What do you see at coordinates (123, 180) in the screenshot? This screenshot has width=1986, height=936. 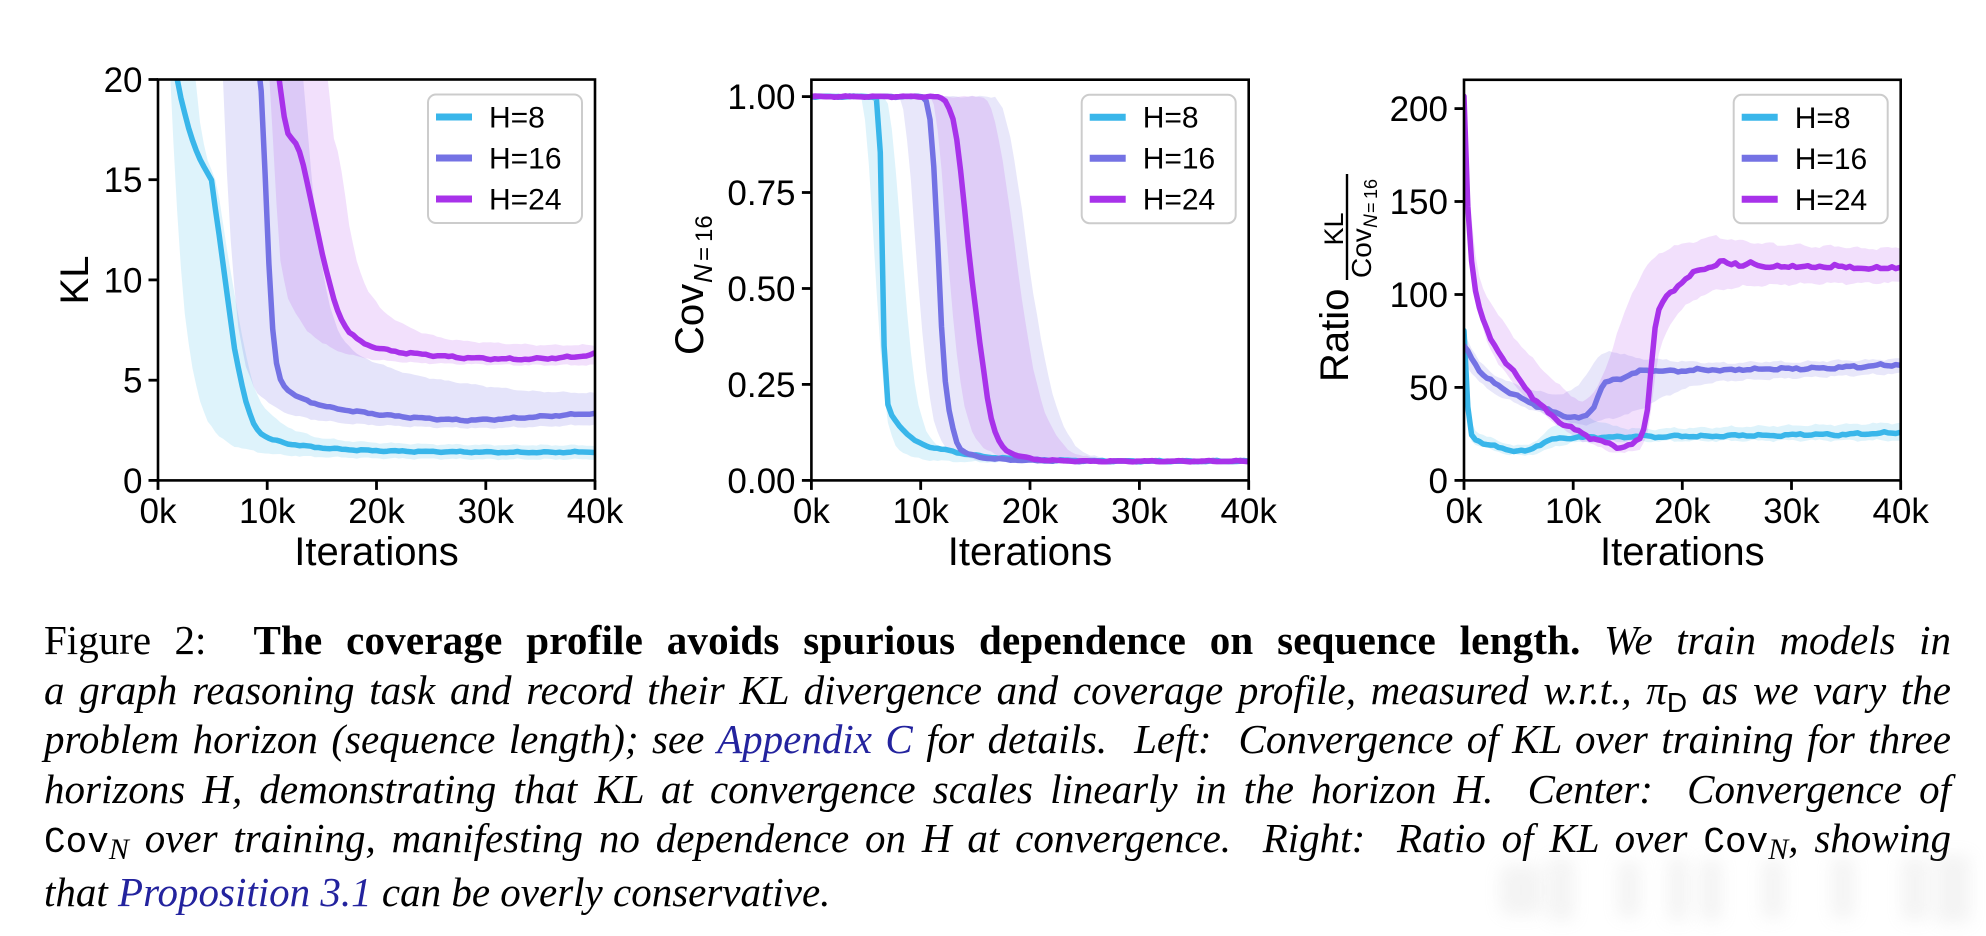 I see `svg-text: 15` at bounding box center [123, 180].